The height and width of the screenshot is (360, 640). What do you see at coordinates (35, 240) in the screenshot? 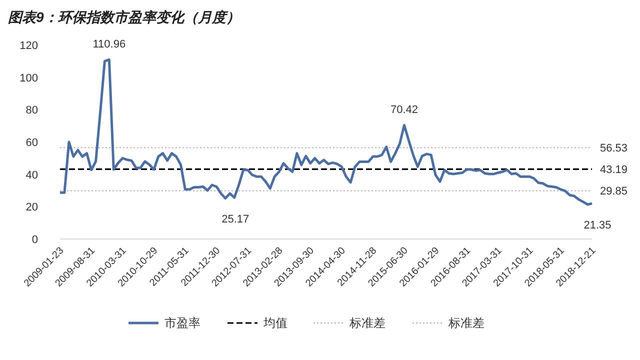
I see `y-tick-label: 0` at bounding box center [35, 240].